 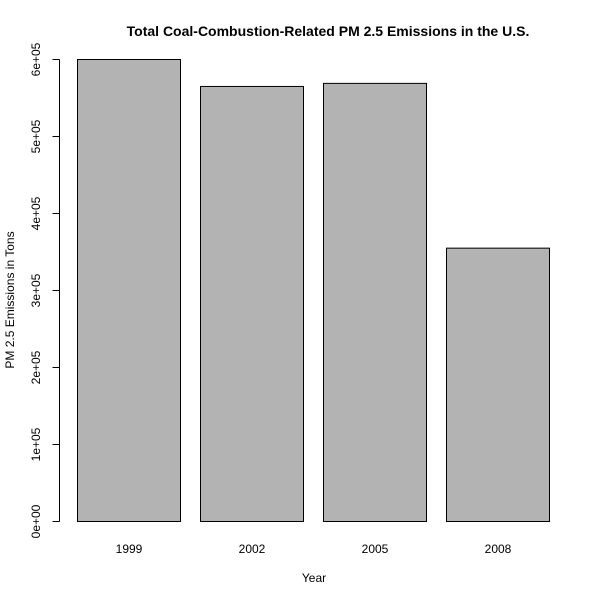 I want to click on bar-2005, so click(x=375, y=302).